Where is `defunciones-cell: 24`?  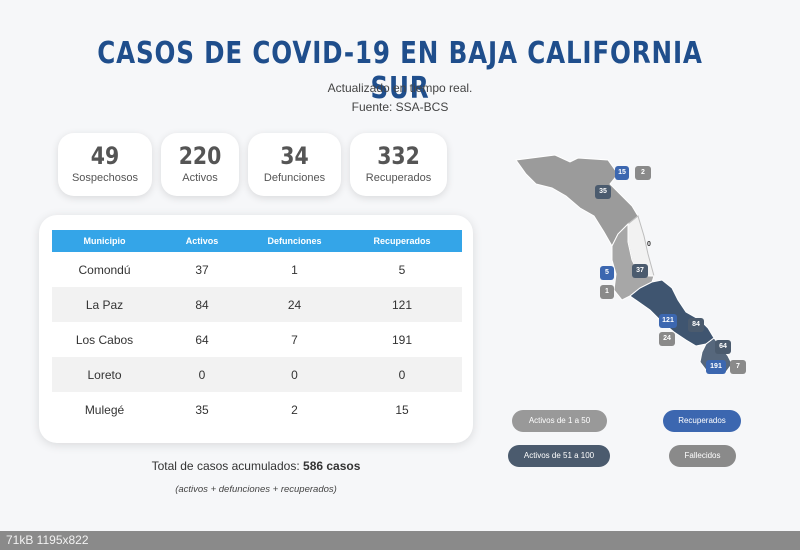 defunciones-cell: 24 is located at coordinates (294, 304).